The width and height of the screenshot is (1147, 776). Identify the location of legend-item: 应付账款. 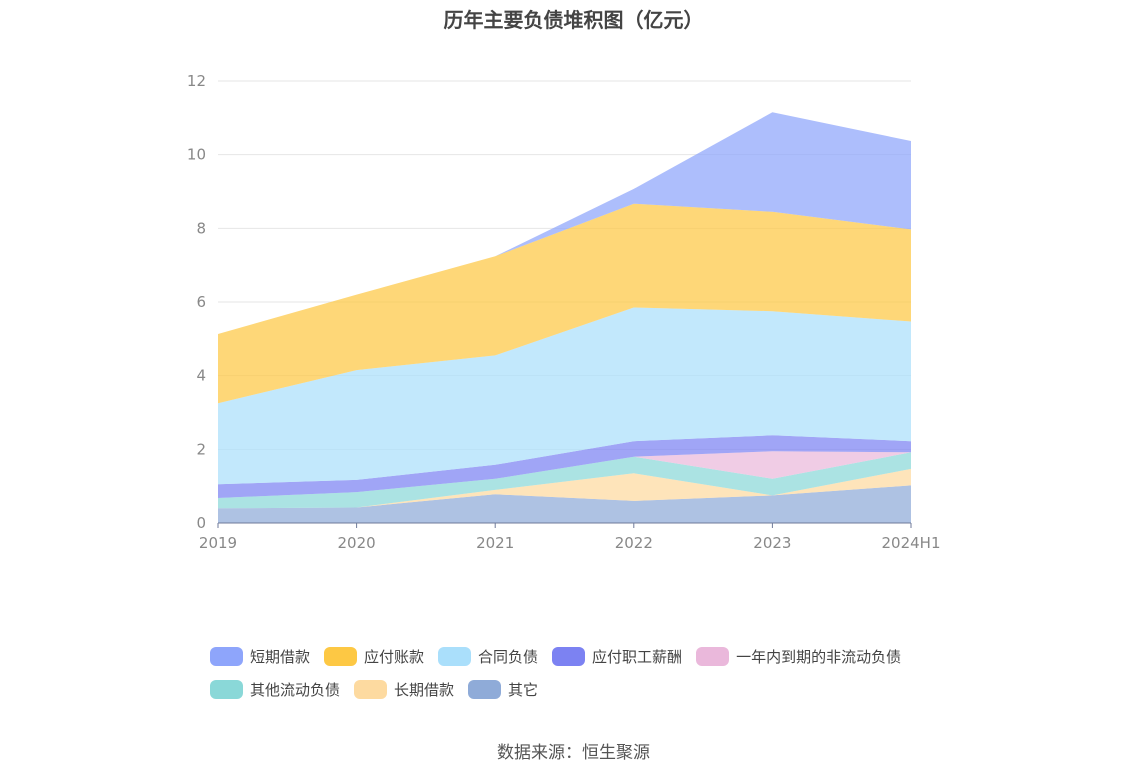
(374, 656).